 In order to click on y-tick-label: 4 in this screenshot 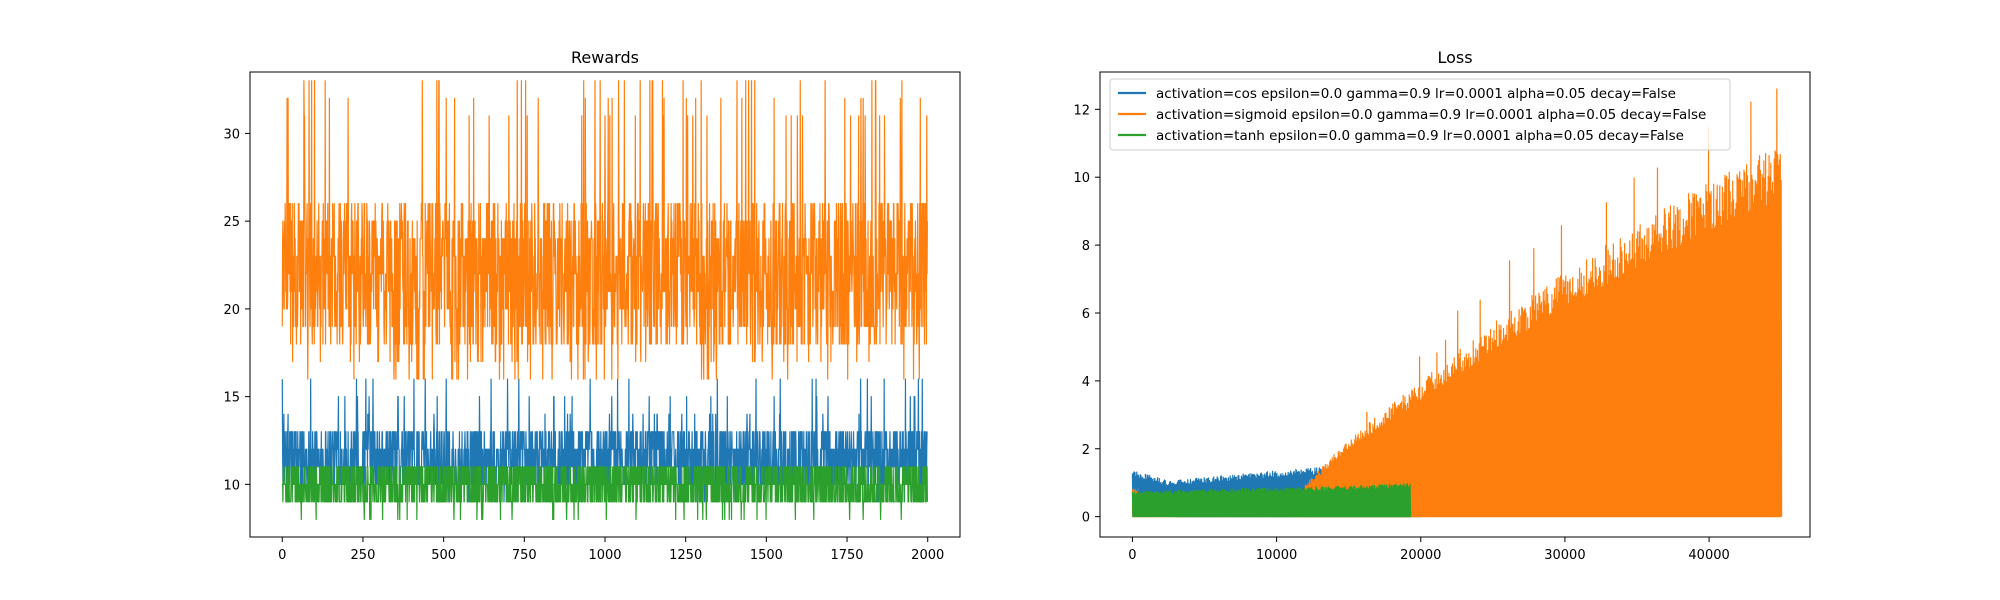, I will do `click(1086, 382)`.